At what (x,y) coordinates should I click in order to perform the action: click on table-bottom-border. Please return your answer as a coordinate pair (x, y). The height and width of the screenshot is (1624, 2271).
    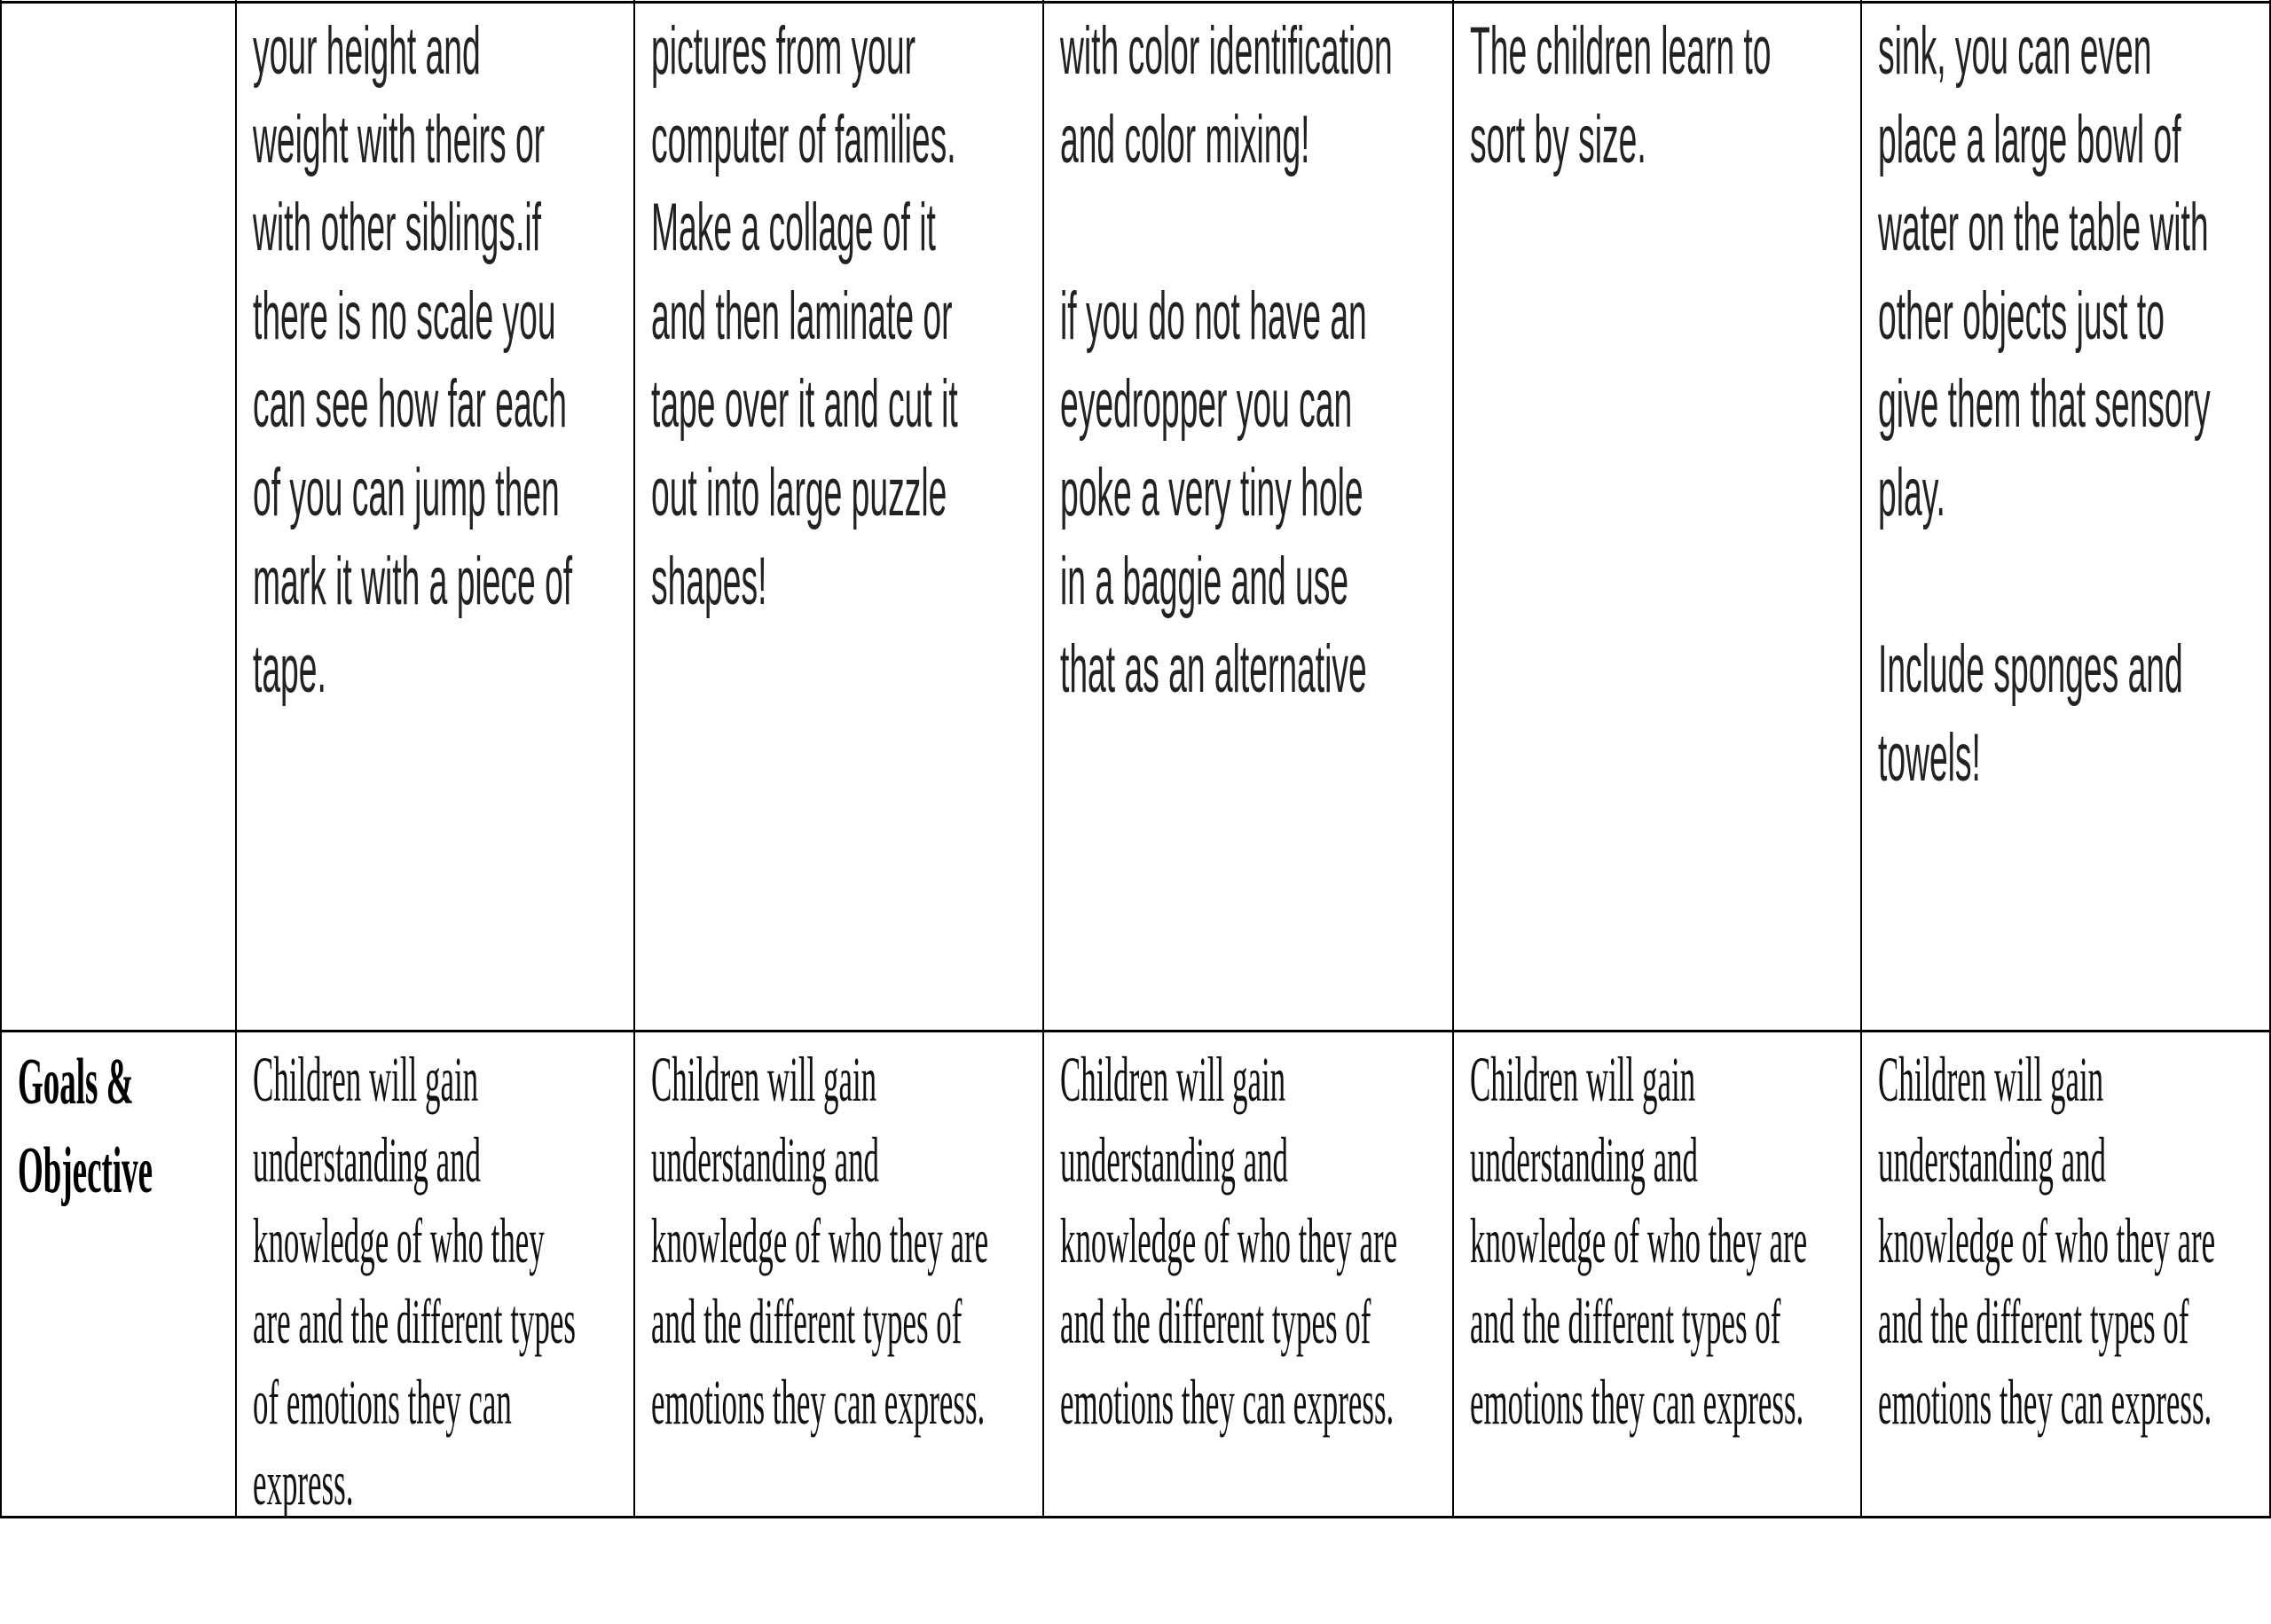
    Looking at the image, I should click on (1135, 1517).